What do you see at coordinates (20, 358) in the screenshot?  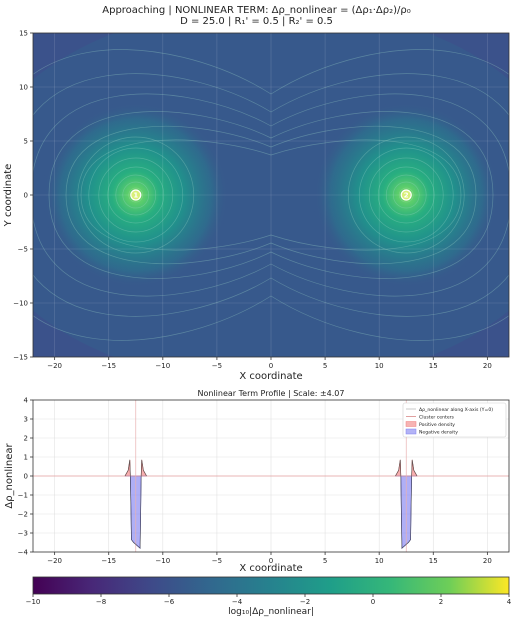 I see `heatmap-ytick-label: −15` at bounding box center [20, 358].